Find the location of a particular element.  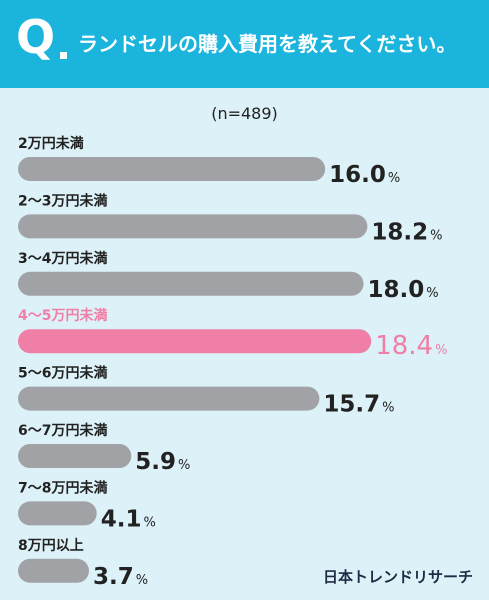

question-header: Q ランドセルの購入費用を教えてください。 is located at coordinates (244, 44).